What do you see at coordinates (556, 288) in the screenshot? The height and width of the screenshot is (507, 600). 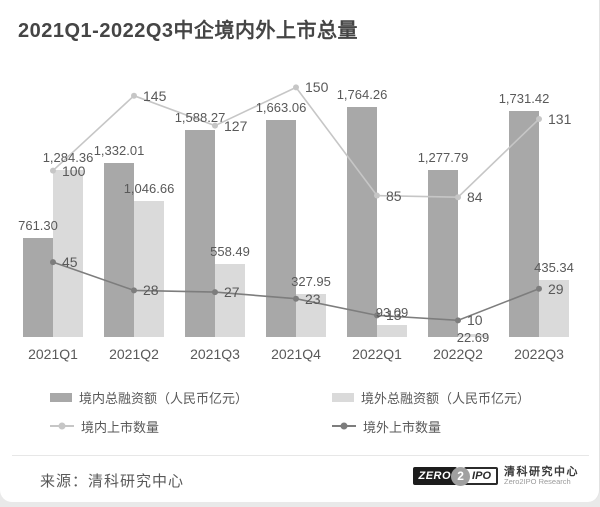 I see `line-value-label: 29` at bounding box center [556, 288].